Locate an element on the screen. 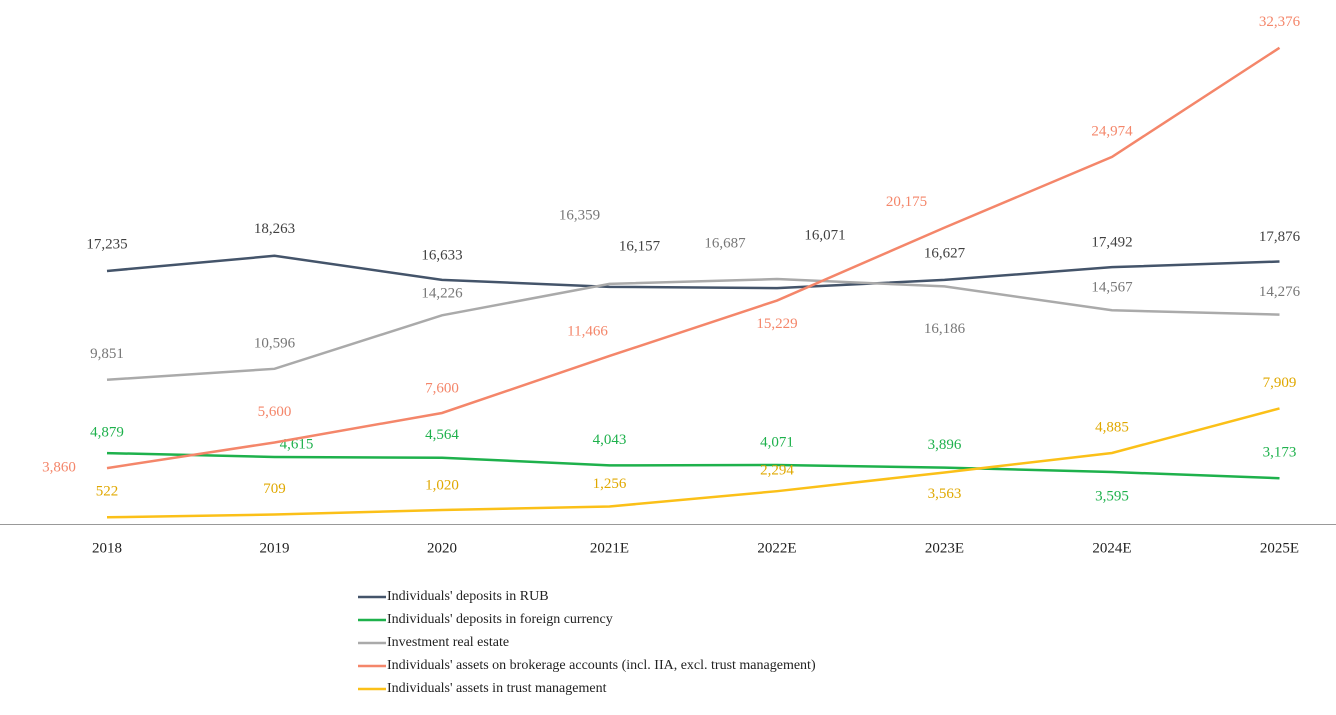 The height and width of the screenshot is (715, 1336). data-label: 2,294 is located at coordinates (777, 471).